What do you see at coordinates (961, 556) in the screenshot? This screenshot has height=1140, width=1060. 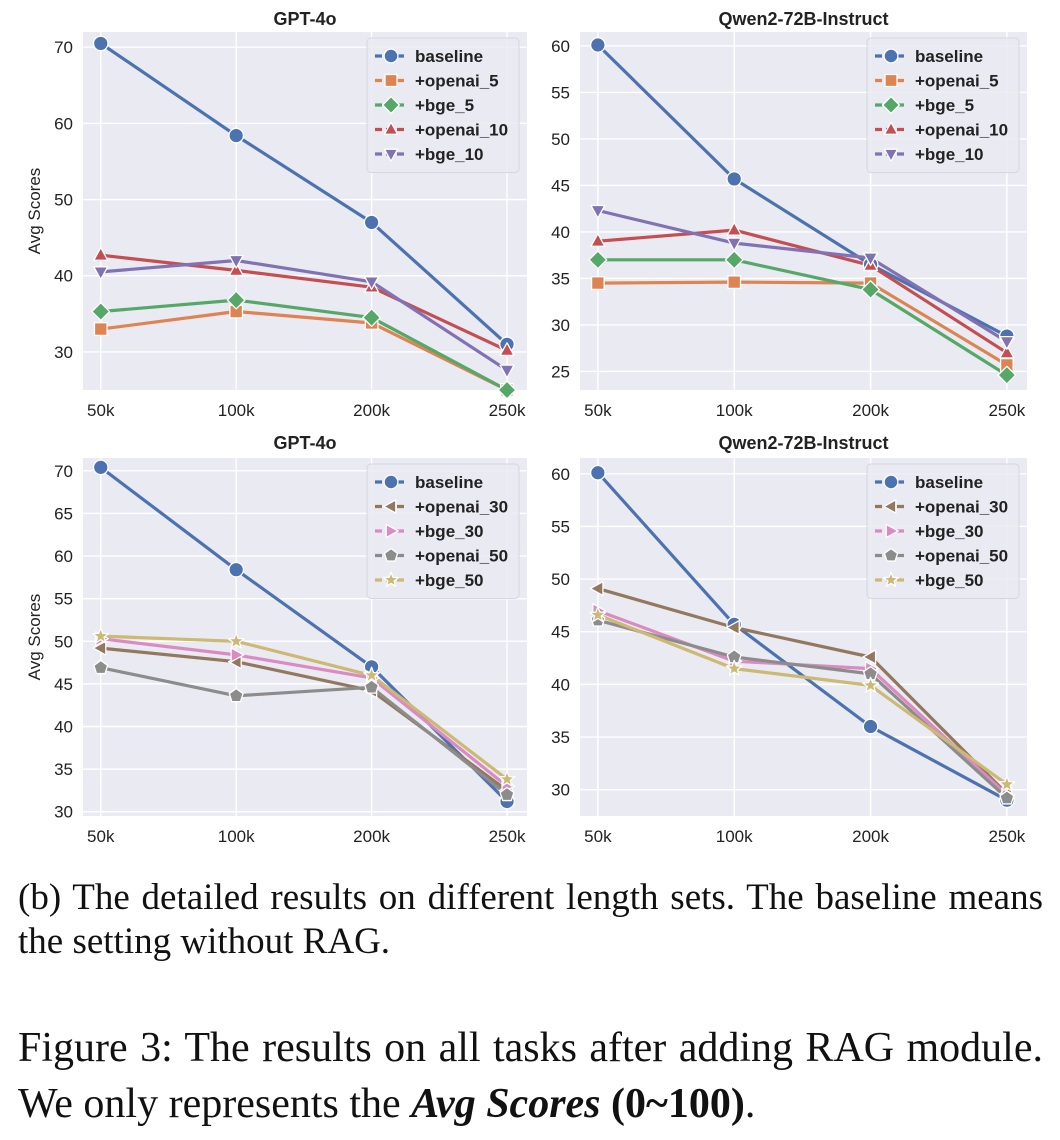 I see `legend-label-openai-50: +openai_50` at bounding box center [961, 556].